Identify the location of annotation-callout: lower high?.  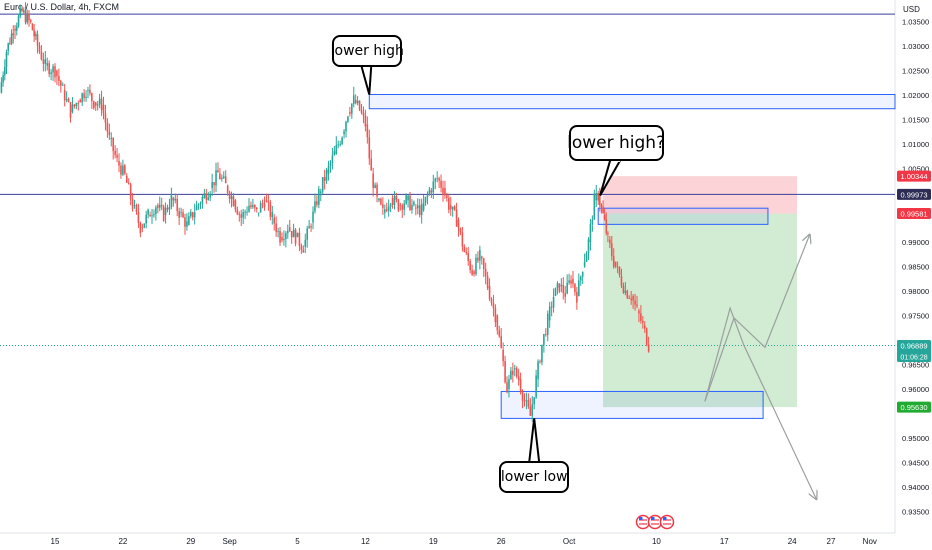
(616, 143).